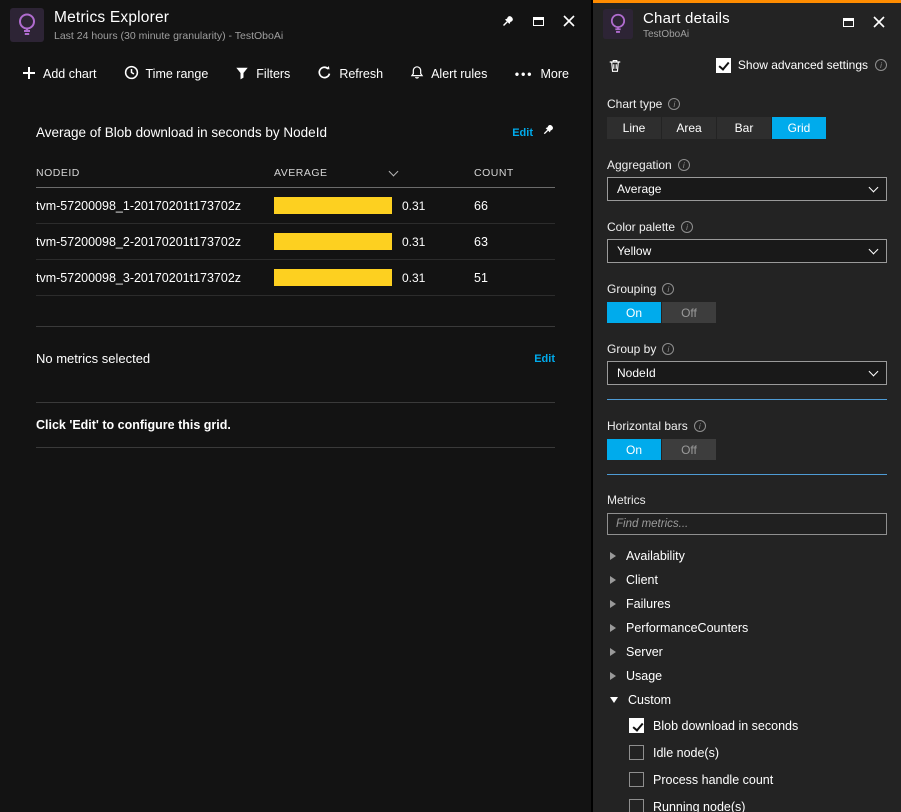  I want to click on metrics-category-availability: Availability, so click(747, 556).